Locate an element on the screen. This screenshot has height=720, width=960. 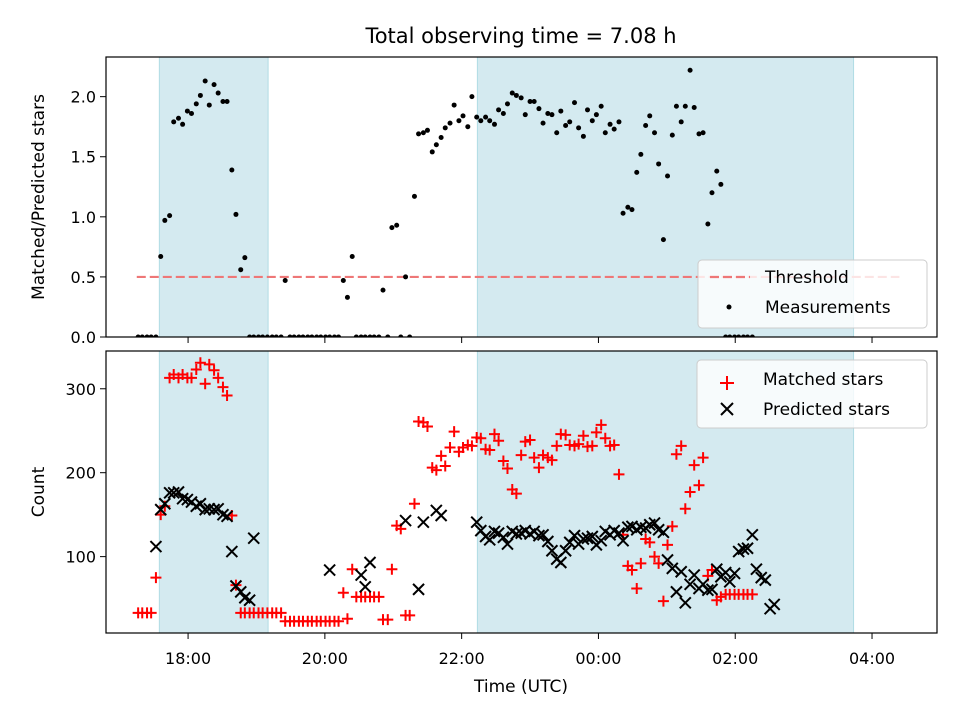
chart-title: Total observing time = 7.08 h is located at coordinates (520, 36).